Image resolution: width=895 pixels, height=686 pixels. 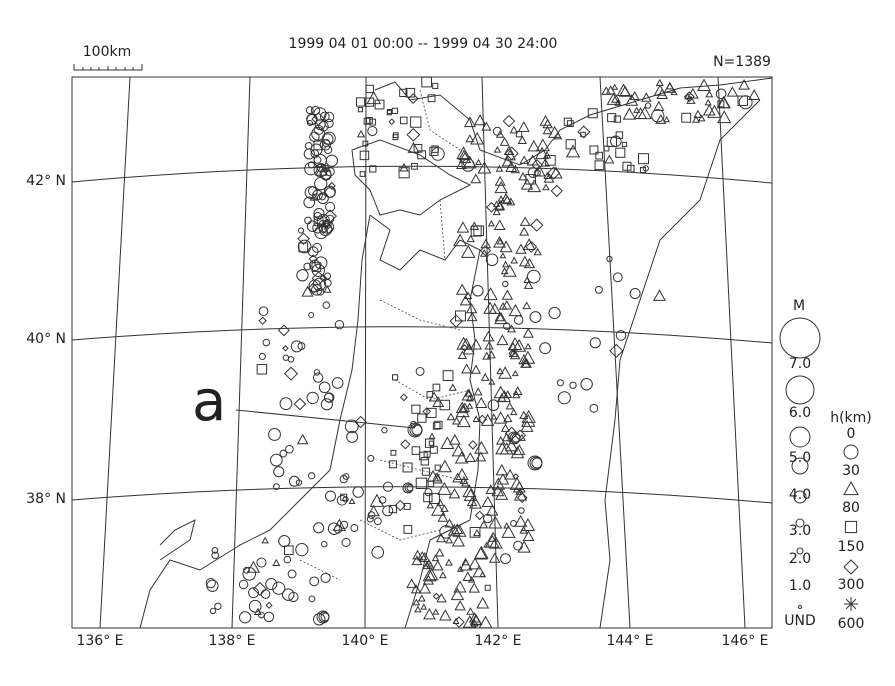 What do you see at coordinates (325, 419) in the screenshot?
I see `annotation-leader` at bounding box center [325, 419].